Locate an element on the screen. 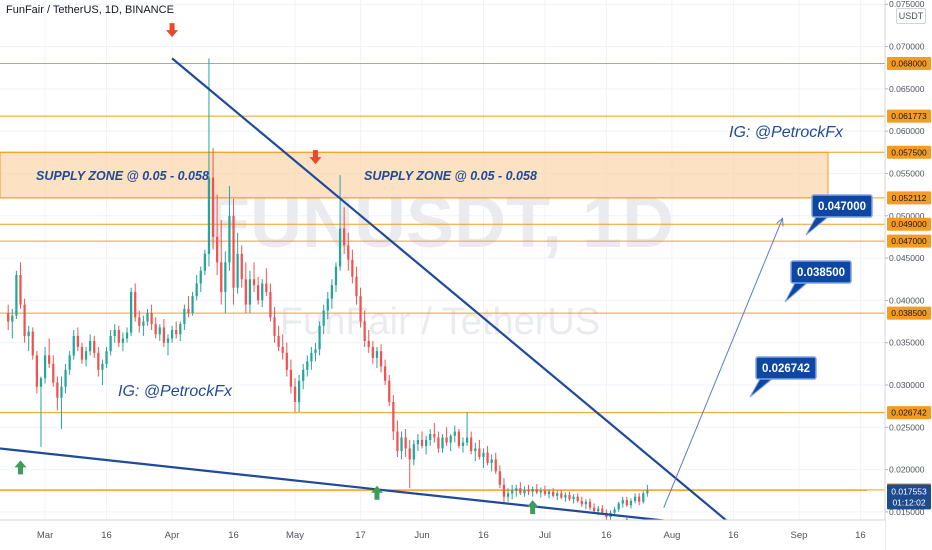  level-price-label: 0.052112 is located at coordinates (909, 198).